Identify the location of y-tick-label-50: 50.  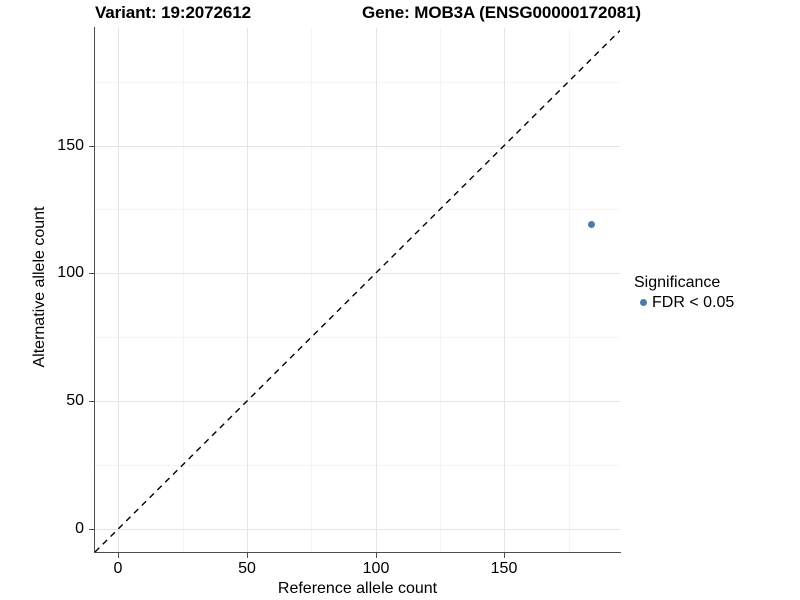
(75, 400).